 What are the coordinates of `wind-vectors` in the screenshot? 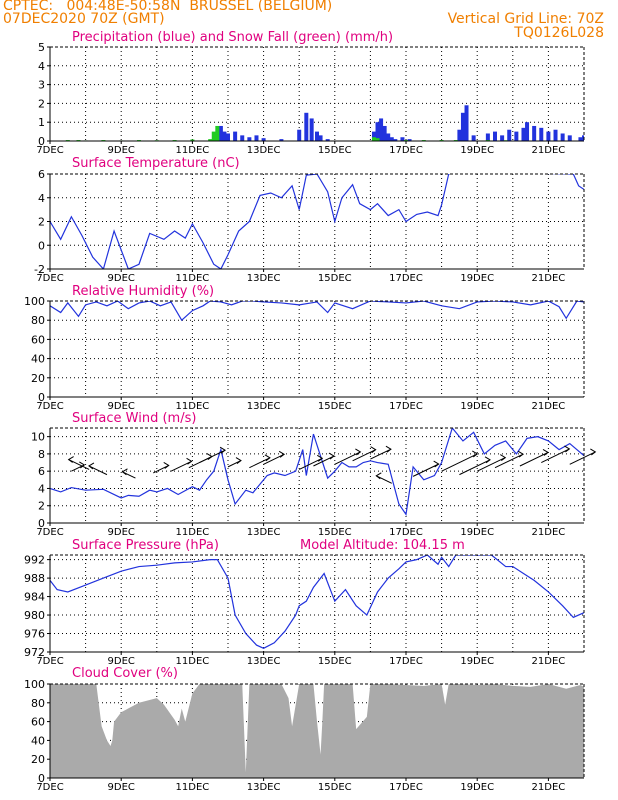 It's located at (332, 464).